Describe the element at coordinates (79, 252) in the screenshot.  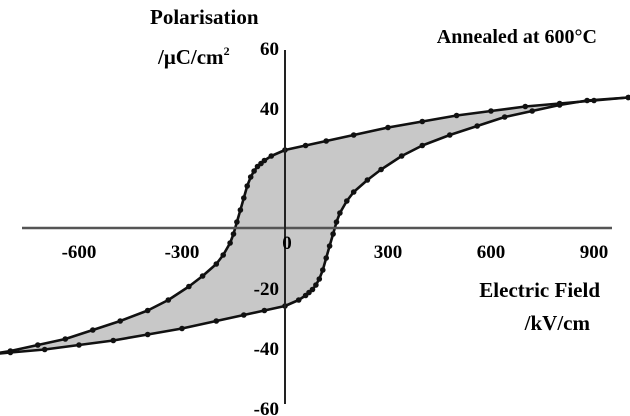
I see `x-tick-label: -600` at that location.